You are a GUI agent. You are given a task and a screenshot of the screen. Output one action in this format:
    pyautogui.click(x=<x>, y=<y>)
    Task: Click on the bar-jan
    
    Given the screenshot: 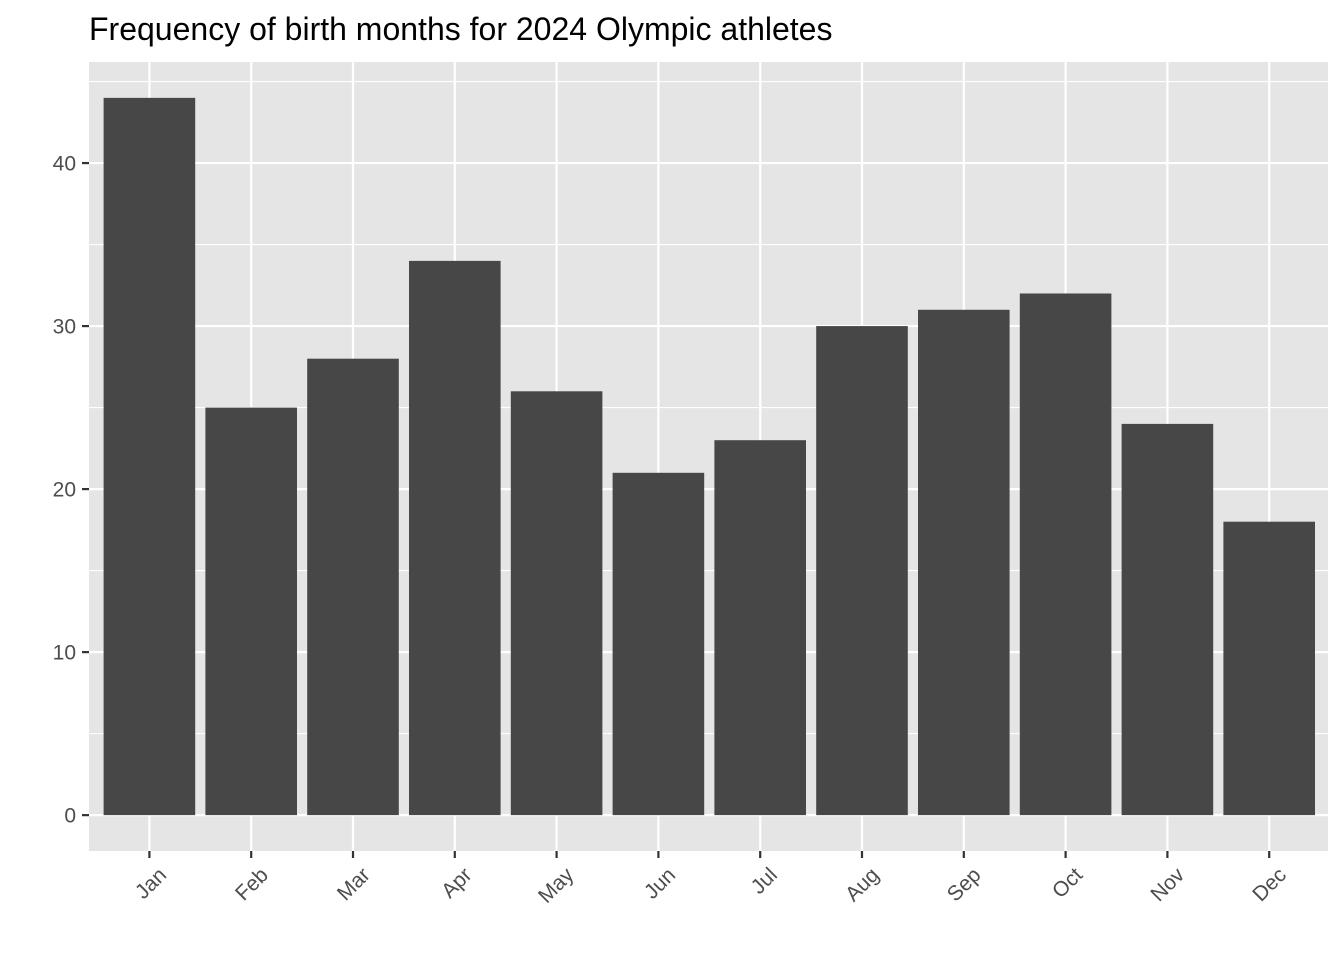 What is the action you would take?
    pyautogui.click(x=149, y=456)
    